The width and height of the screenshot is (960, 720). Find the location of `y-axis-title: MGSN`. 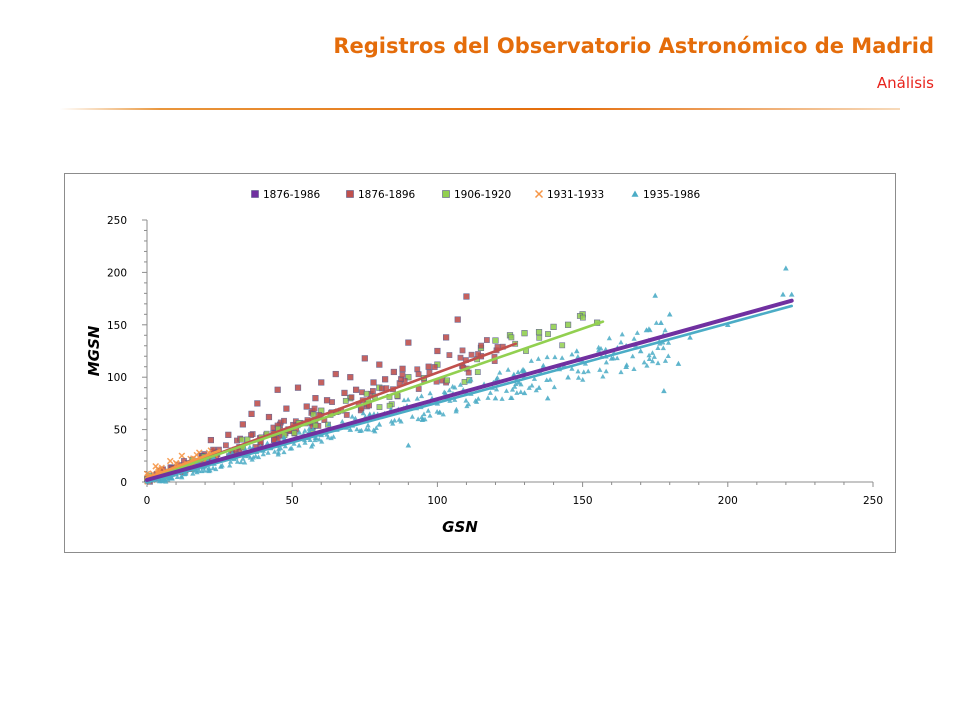

y-axis-title: MGSN is located at coordinates (94, 350).